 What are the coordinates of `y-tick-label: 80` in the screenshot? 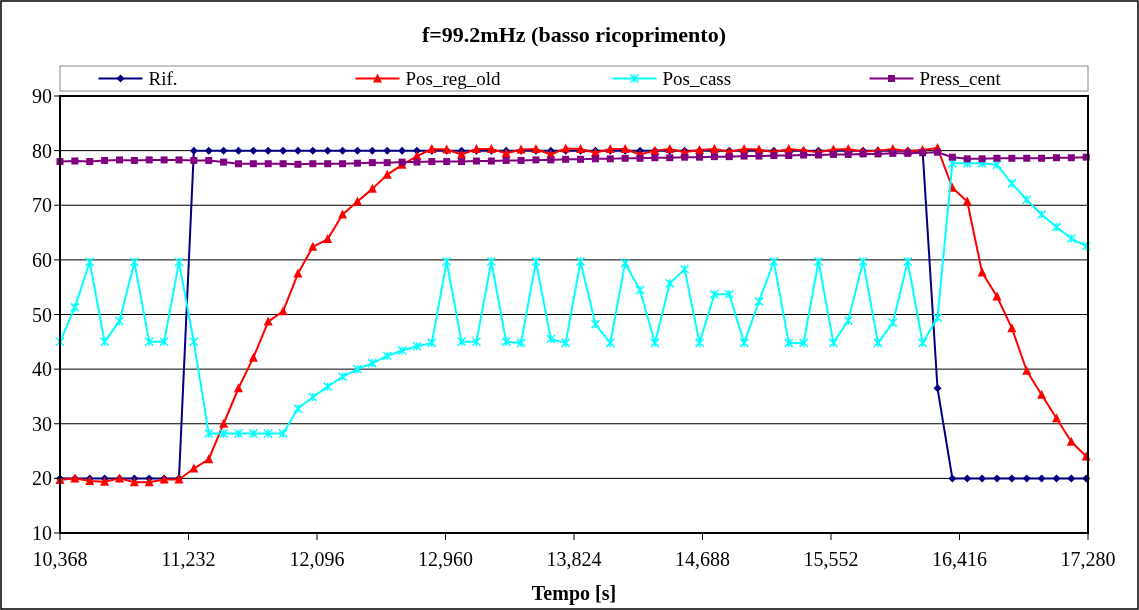 It's located at (42, 150).